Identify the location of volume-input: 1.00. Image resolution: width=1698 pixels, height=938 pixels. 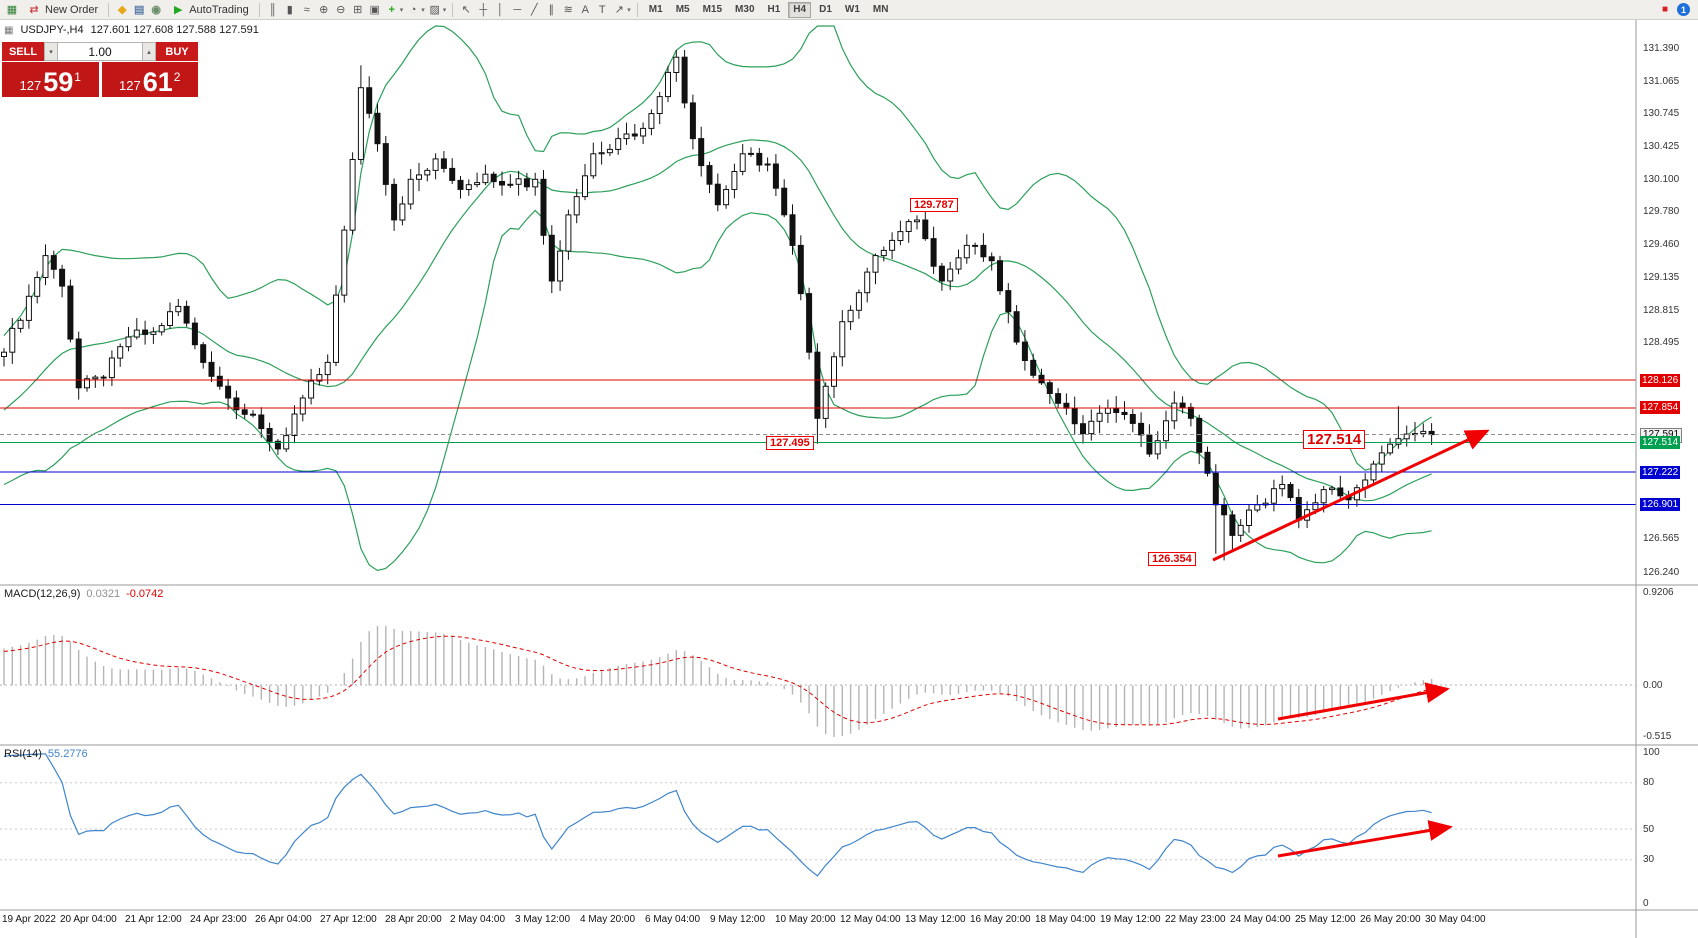
(100, 51).